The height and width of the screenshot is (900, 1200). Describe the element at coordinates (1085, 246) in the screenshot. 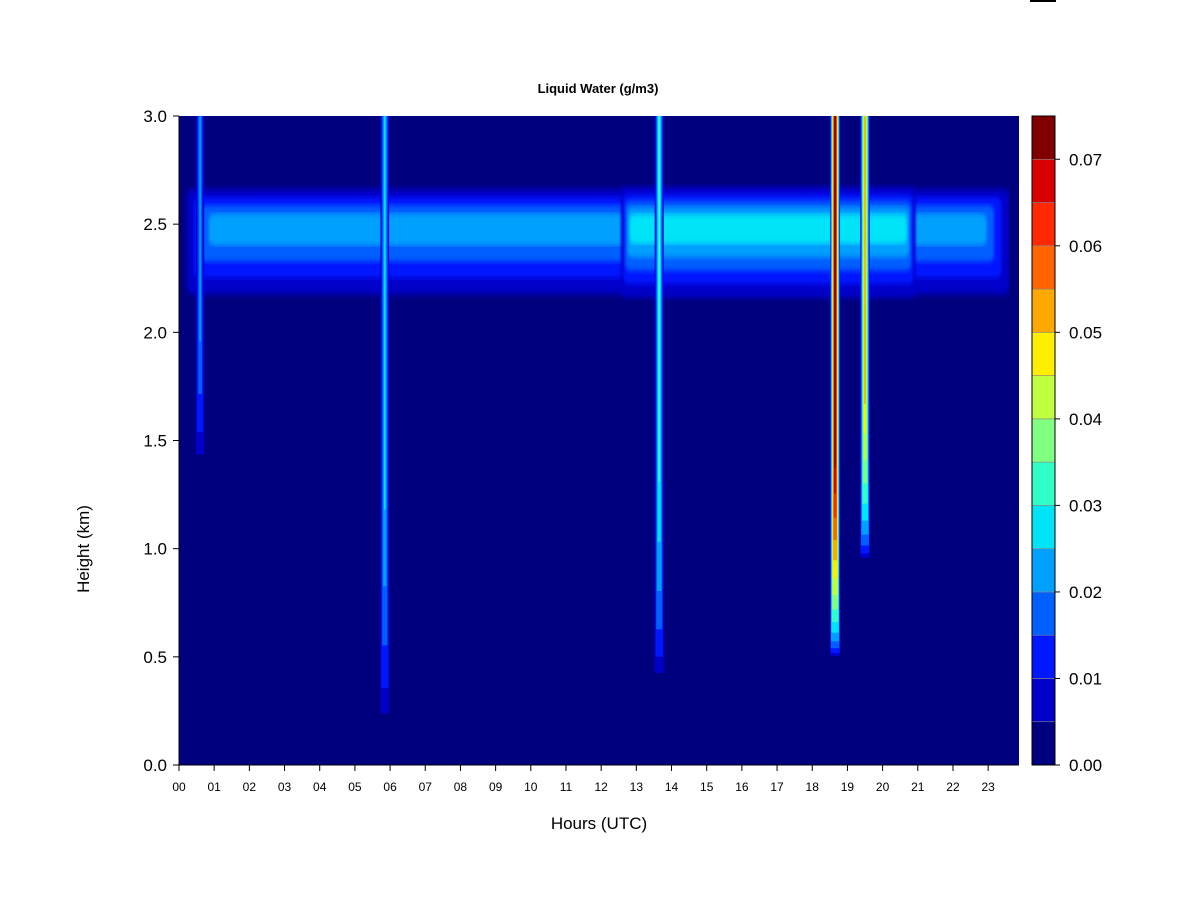

I see `colorbar-tick-label: 0.06` at that location.